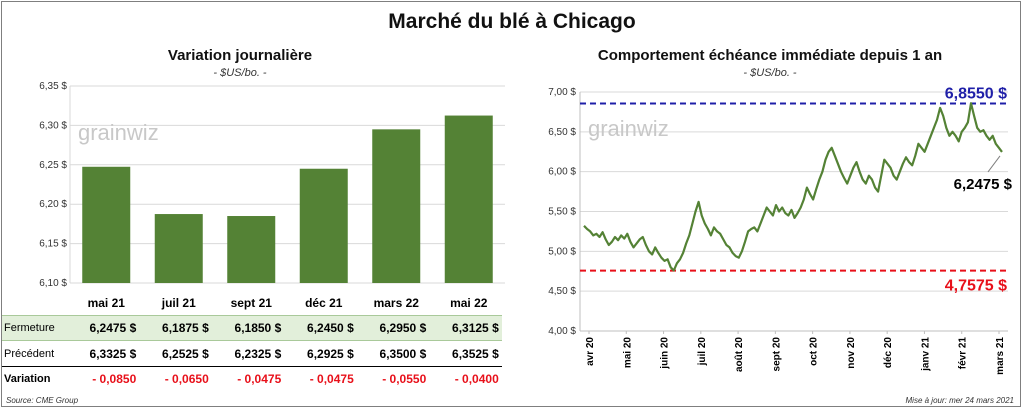 Image resolution: width=1024 pixels, height=410 pixels. Describe the element at coordinates (113, 328) in the screenshot. I see `table-cell: 6,2475 $` at that location.